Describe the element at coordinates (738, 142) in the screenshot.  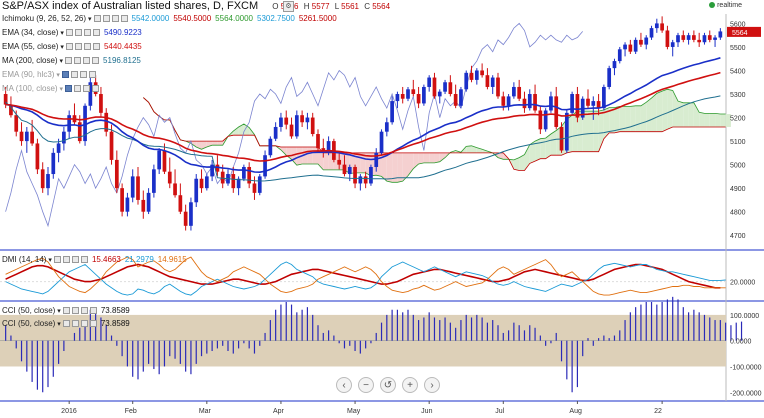
I see `price-y-tick: 5100` at that location.